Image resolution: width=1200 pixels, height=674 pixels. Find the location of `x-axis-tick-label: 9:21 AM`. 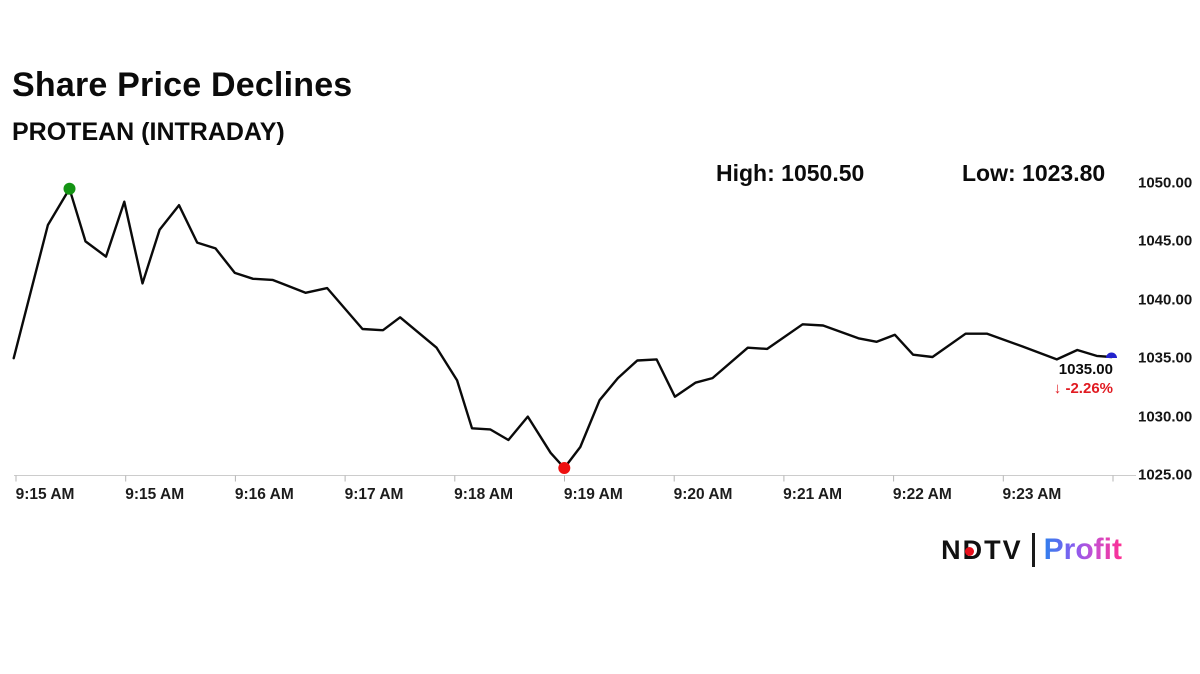

x-axis-tick-label: 9:21 AM is located at coordinates (813, 494).